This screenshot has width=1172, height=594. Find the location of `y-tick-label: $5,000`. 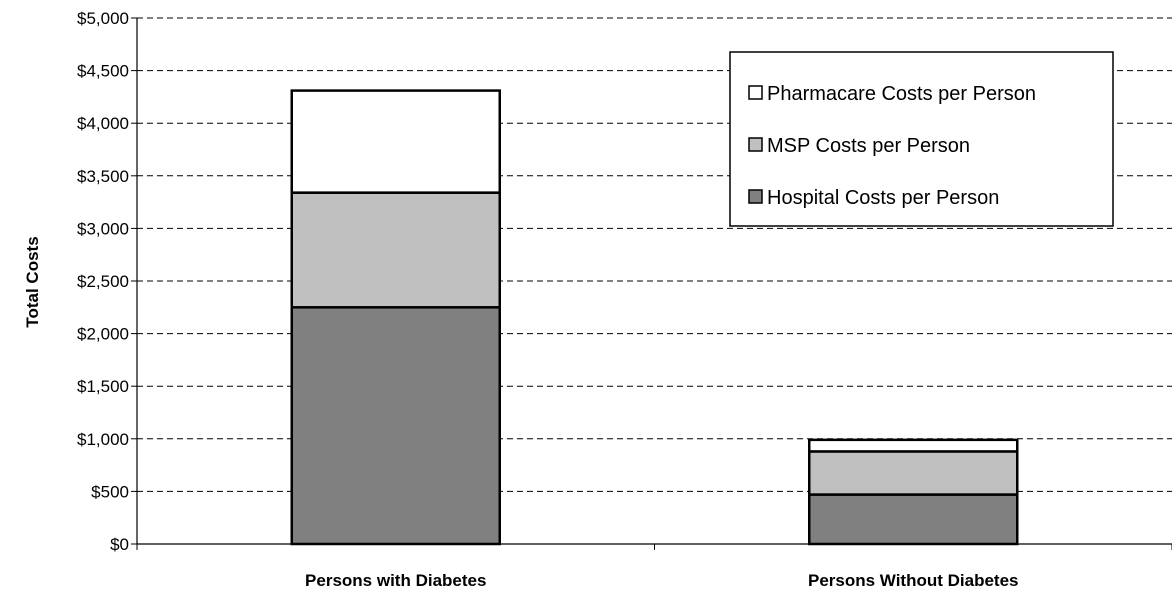

y-tick-label: $5,000 is located at coordinates (103, 18).